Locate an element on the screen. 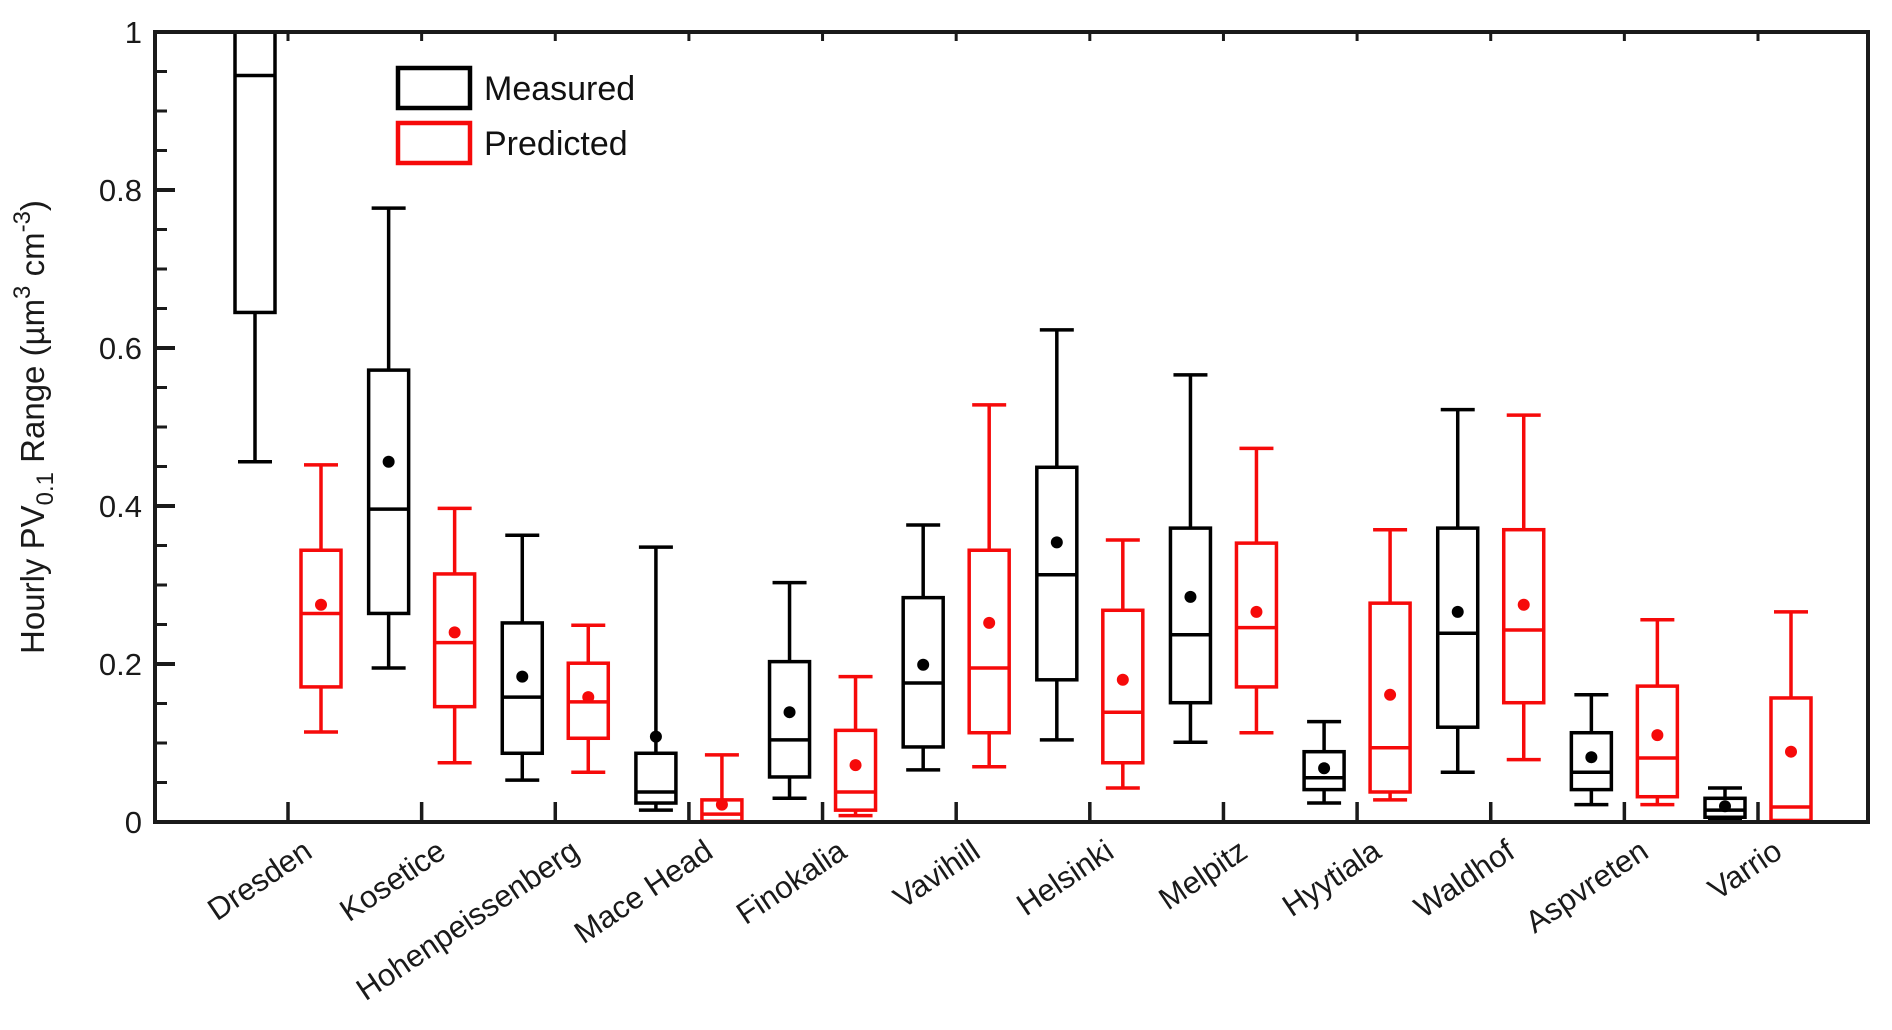 This screenshot has width=1892, height=1030. x-tick-label-hyytiala: Hyytiala is located at coordinates (1332, 877).